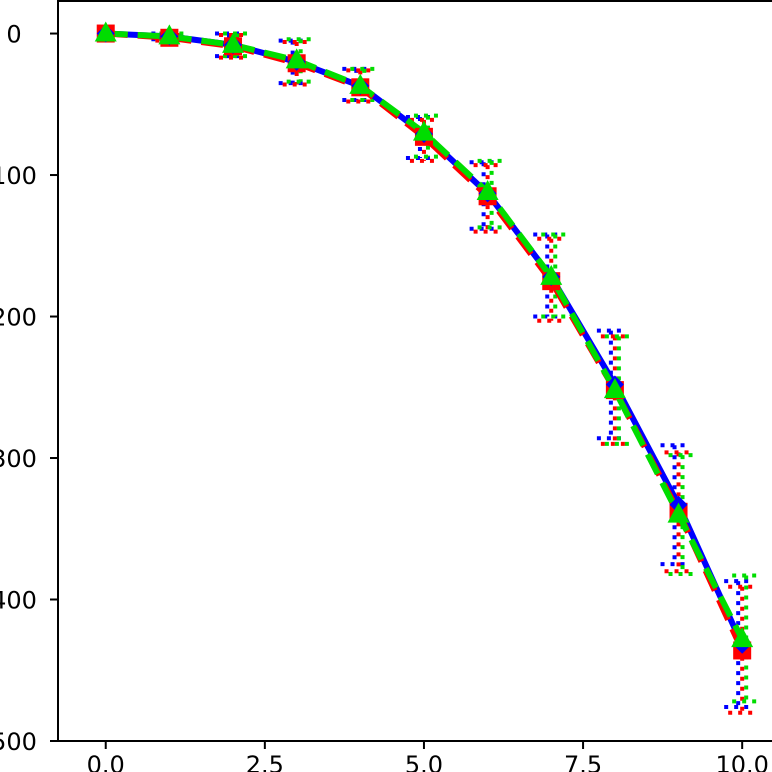  What do you see at coordinates (18, 601) in the screenshot?
I see `y-tick-label: 400` at bounding box center [18, 601].